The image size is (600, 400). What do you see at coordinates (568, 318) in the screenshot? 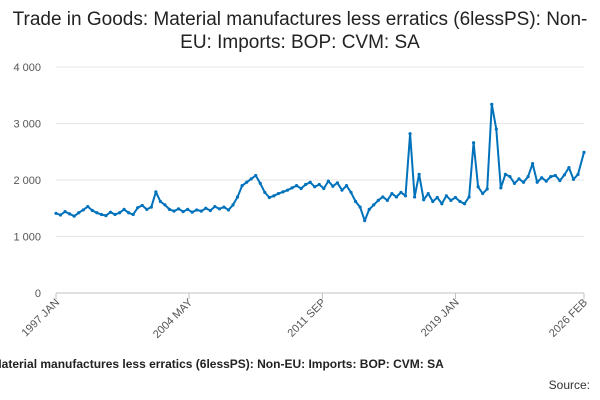
I see `x-tick-label: 2026 FEB` at bounding box center [568, 318].